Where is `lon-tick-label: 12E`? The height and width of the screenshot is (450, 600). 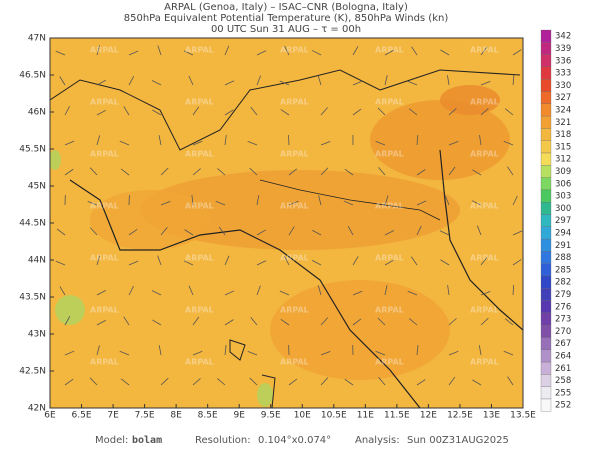 lon-tick-label: 12E is located at coordinates (428, 416).